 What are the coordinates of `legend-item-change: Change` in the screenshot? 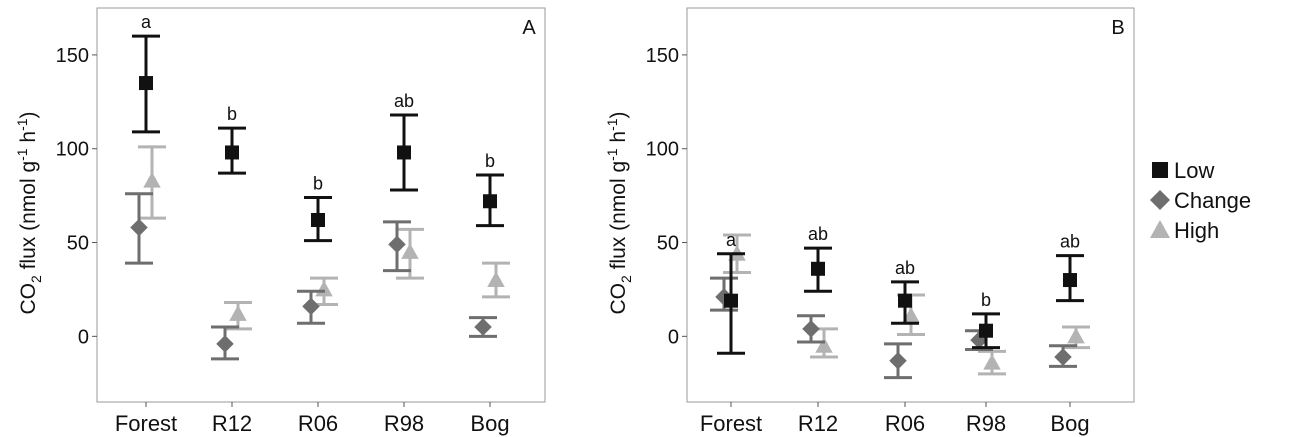 It's located at (1200, 200).